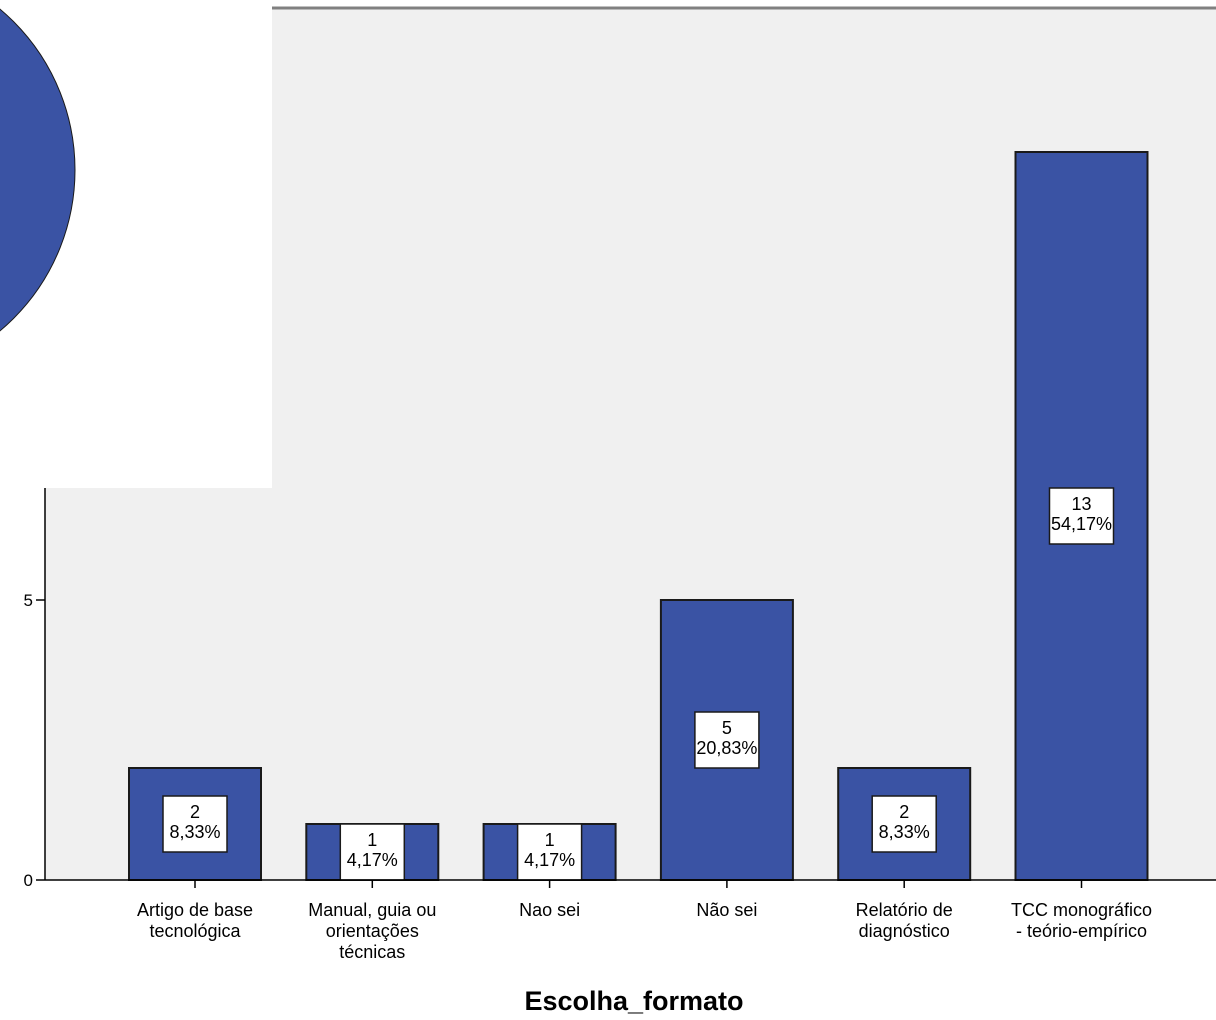  I want to click on x-tick-label: Artigo de base, so click(195, 910).